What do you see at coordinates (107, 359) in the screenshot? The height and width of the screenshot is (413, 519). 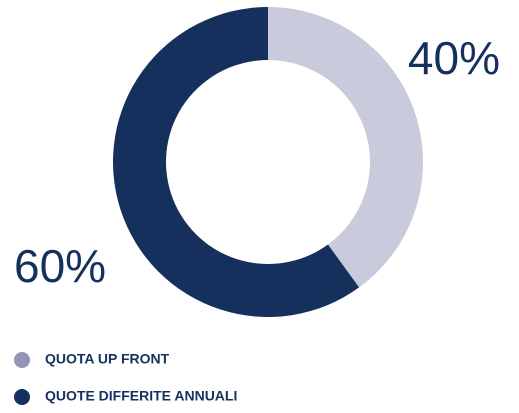 I see `legend-label: QUOTA UP FRONT` at bounding box center [107, 359].